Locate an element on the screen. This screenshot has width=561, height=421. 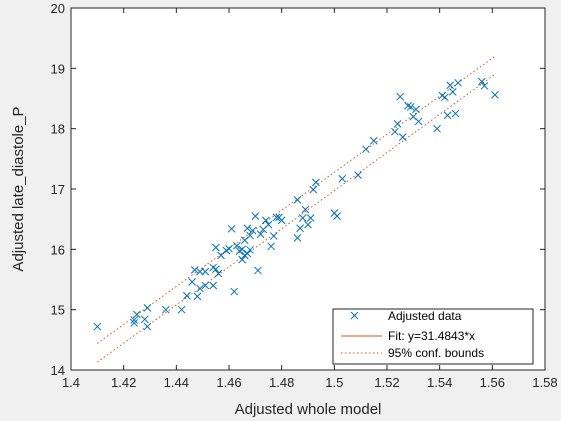
x-tick-labels: 1.4 1.42 1.44 1.46 1.48 1.5 1.52 1.54 1.56 1.58 is located at coordinates (310, 382).